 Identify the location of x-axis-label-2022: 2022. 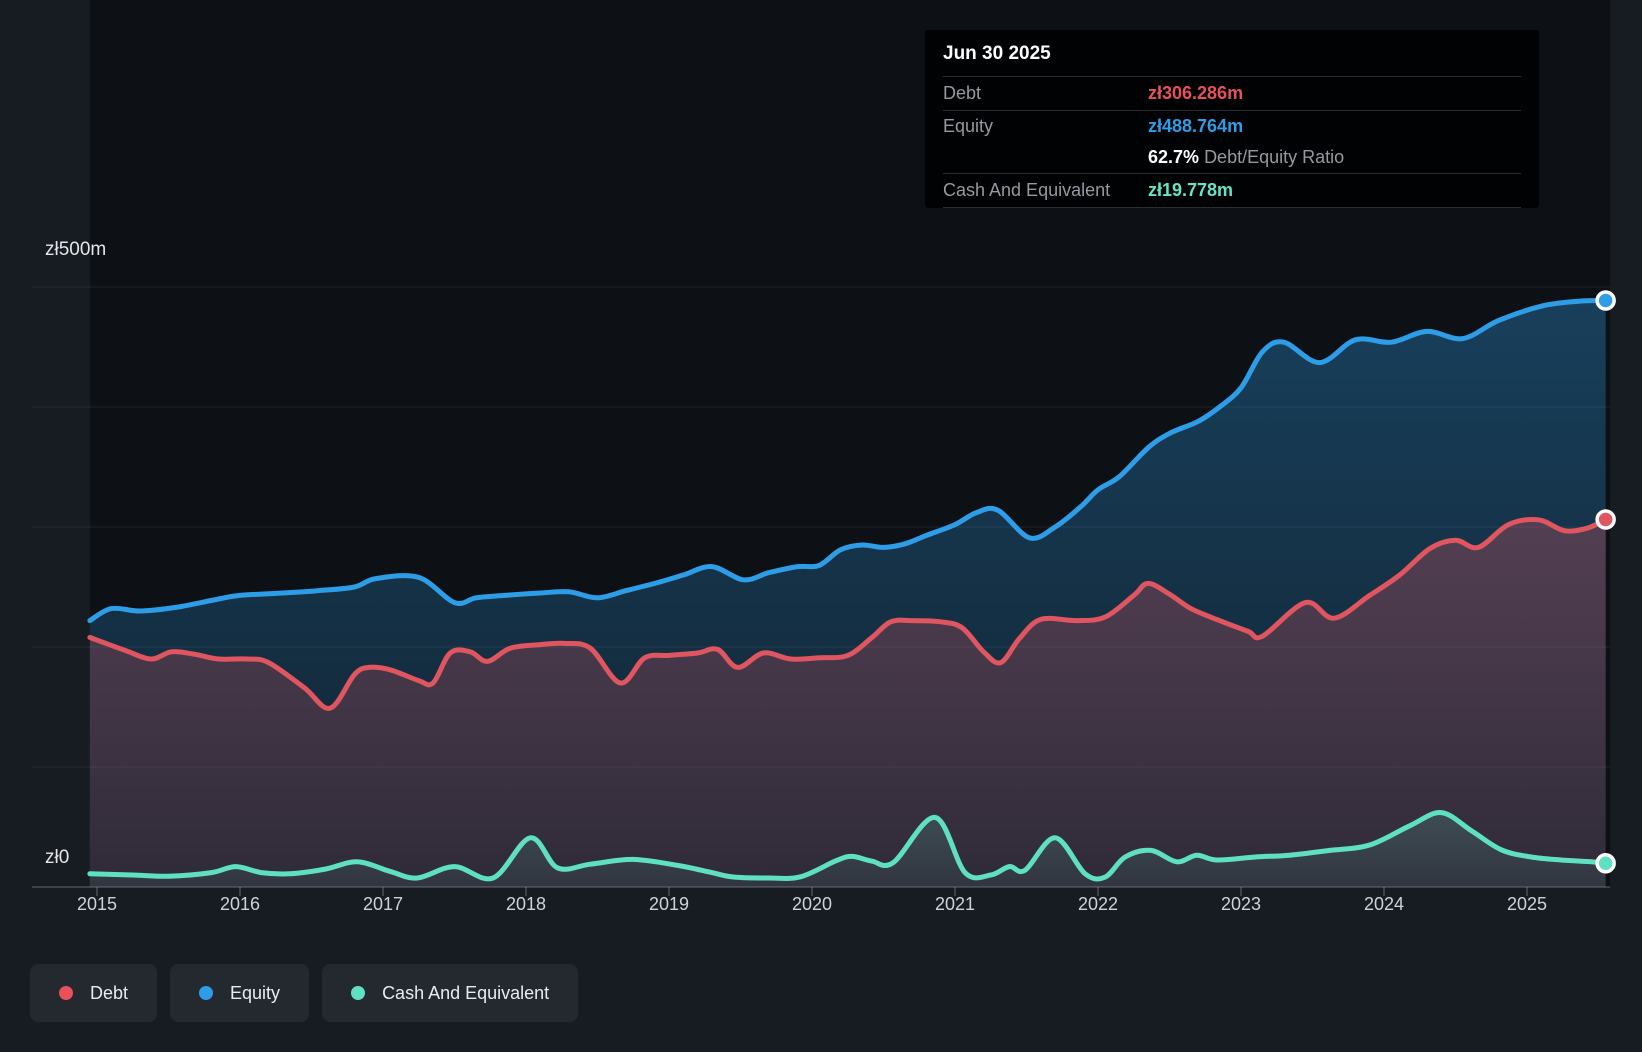
(1098, 904).